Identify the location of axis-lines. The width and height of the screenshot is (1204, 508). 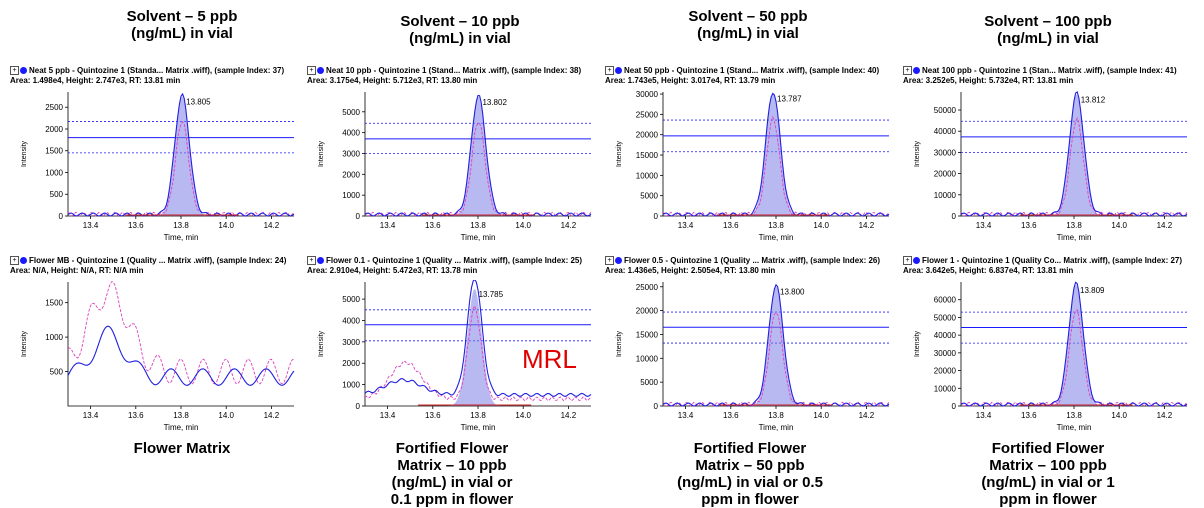
(180, 344).